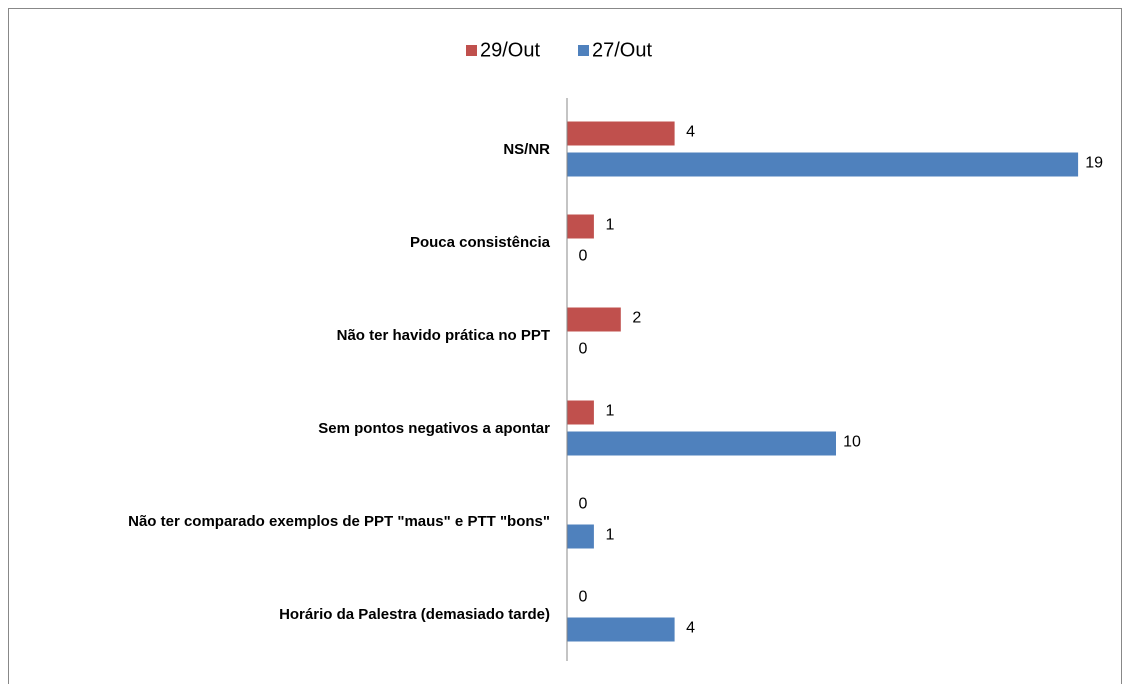 This screenshot has width=1125, height=684. What do you see at coordinates (282, 150) in the screenshot?
I see `category-label: NS/NR` at bounding box center [282, 150].